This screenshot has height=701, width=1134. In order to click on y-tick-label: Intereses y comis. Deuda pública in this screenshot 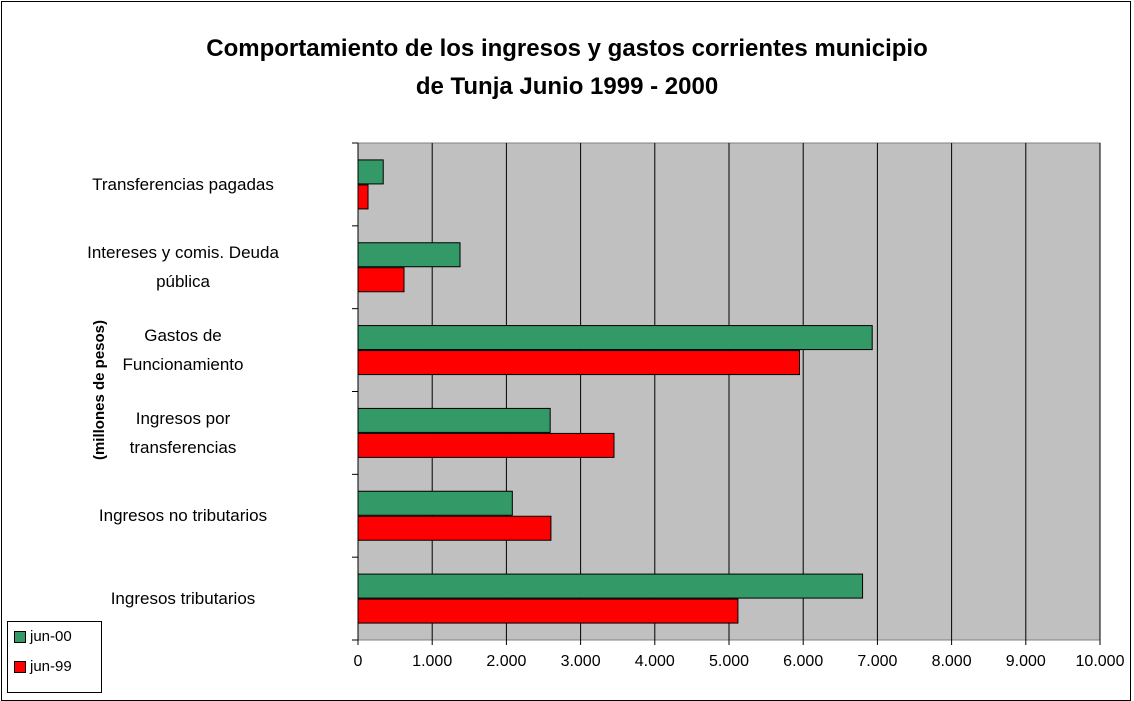, I will do `click(183, 267)`.